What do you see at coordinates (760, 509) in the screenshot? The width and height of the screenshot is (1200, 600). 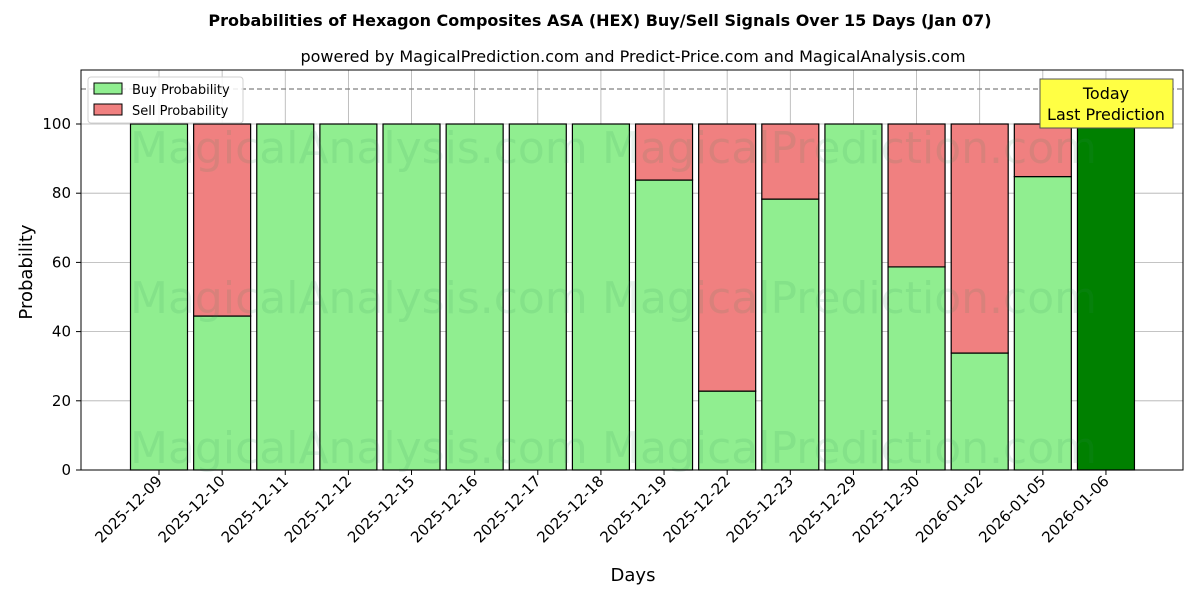 I see `x-tick-label: 2025-12-23` at bounding box center [760, 509].